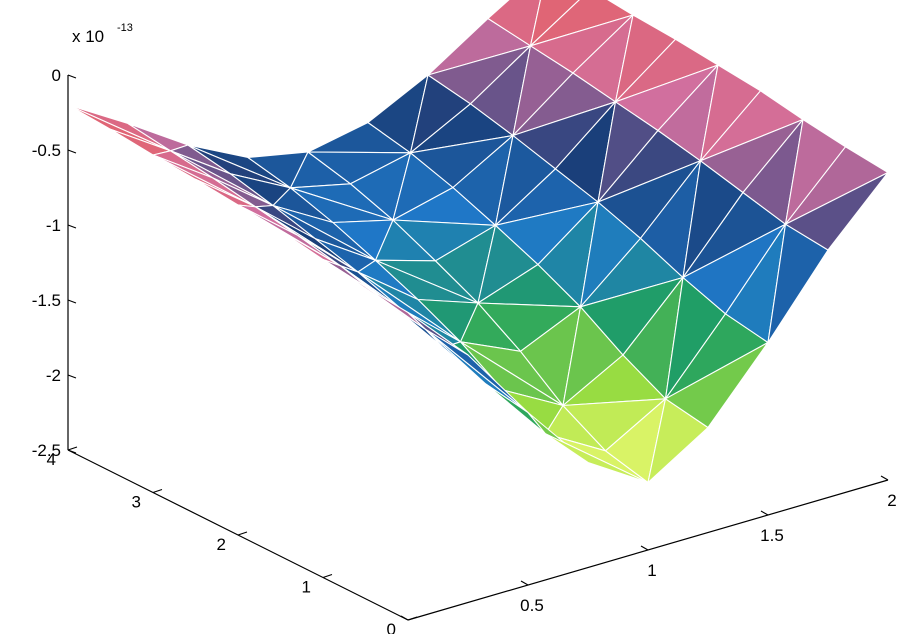 The image size is (911, 634). Describe the element at coordinates (306, 587) in the screenshot. I see `y-tick-label: 1` at that location.